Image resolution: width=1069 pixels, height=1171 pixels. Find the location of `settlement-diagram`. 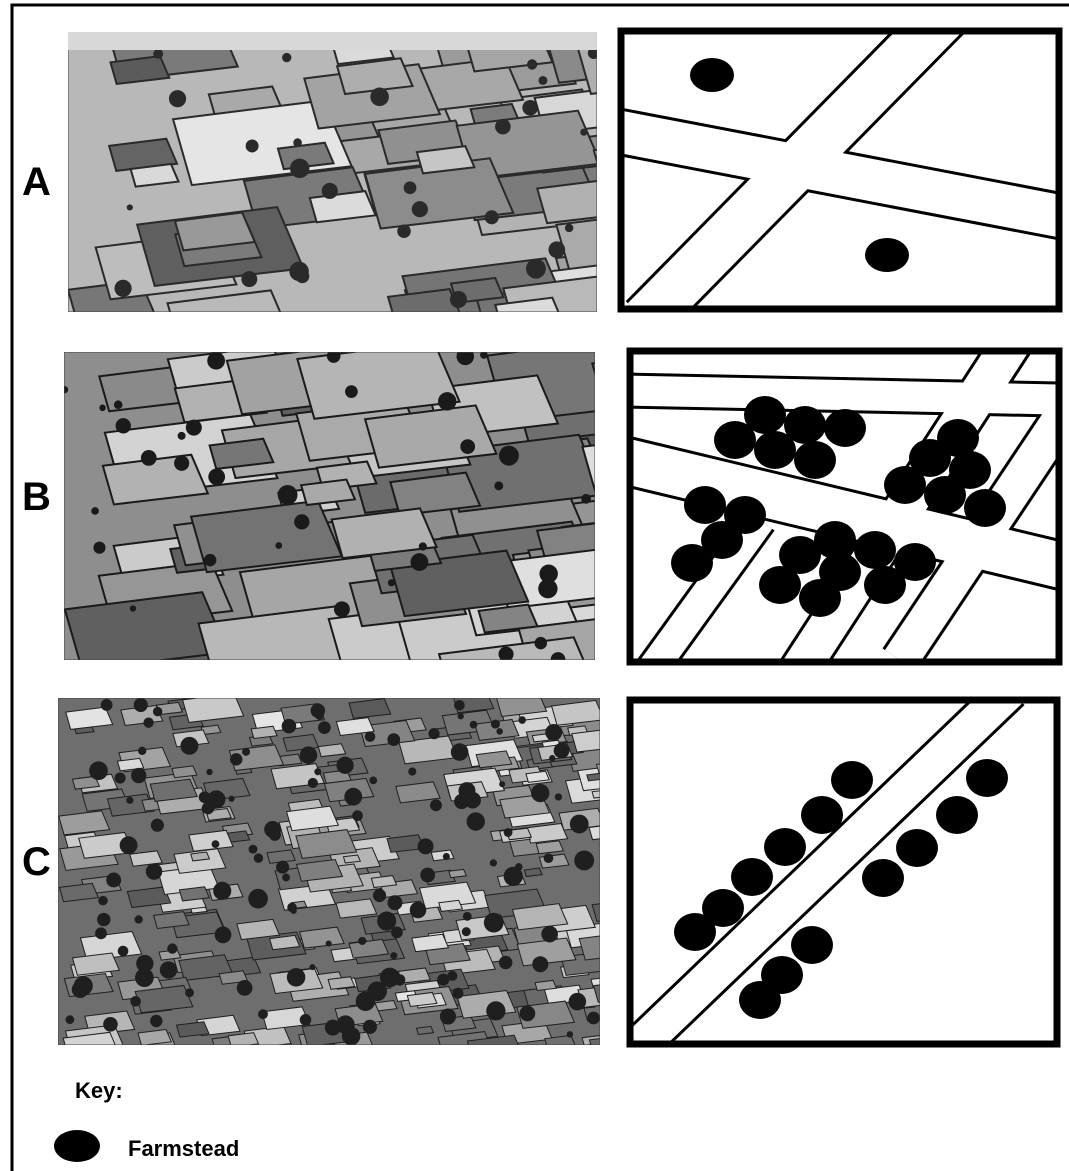

settlement-diagram is located at coordinates (843, 872).